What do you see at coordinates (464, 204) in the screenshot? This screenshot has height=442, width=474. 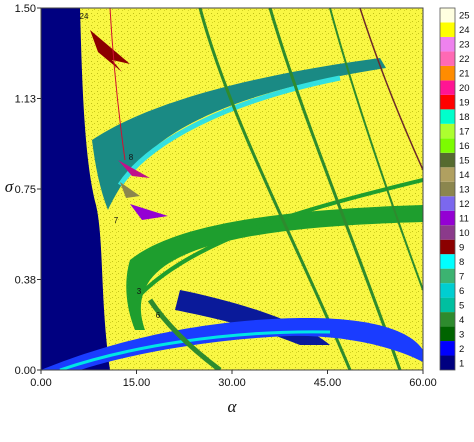 I see `colorbar-label: 12` at bounding box center [464, 204].